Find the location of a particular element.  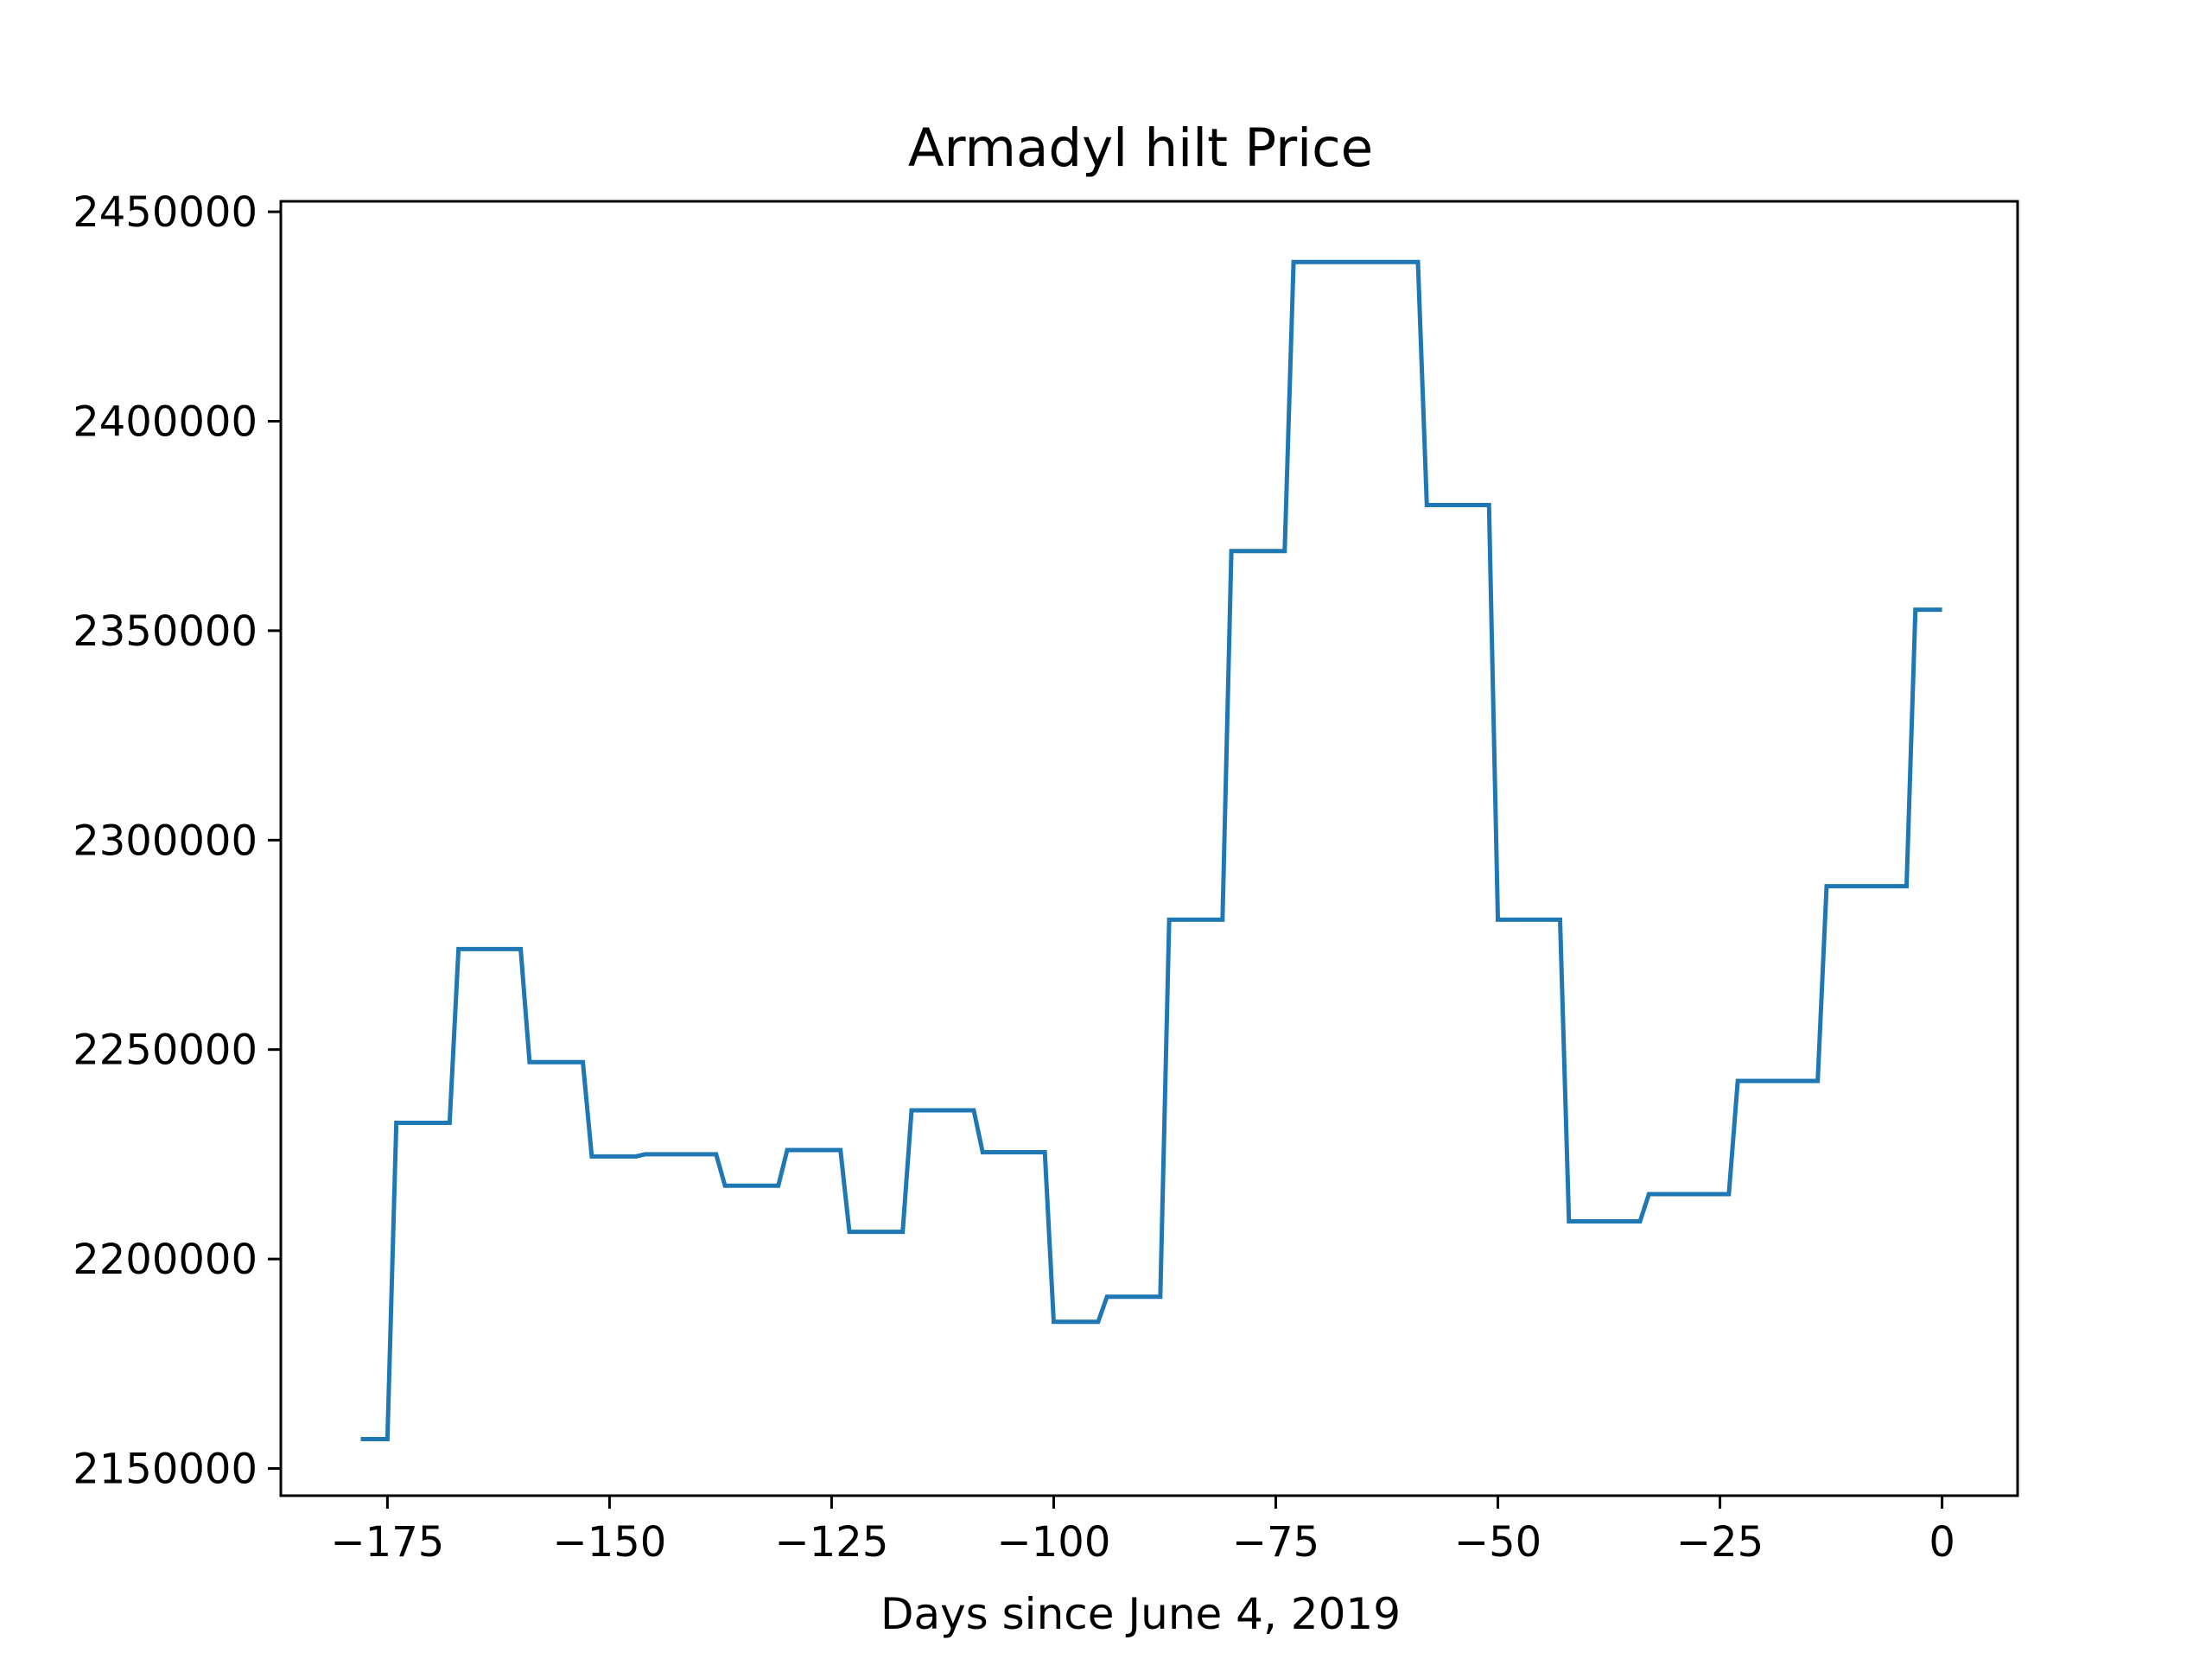

x-tick-label: −100 is located at coordinates (1054, 1542).